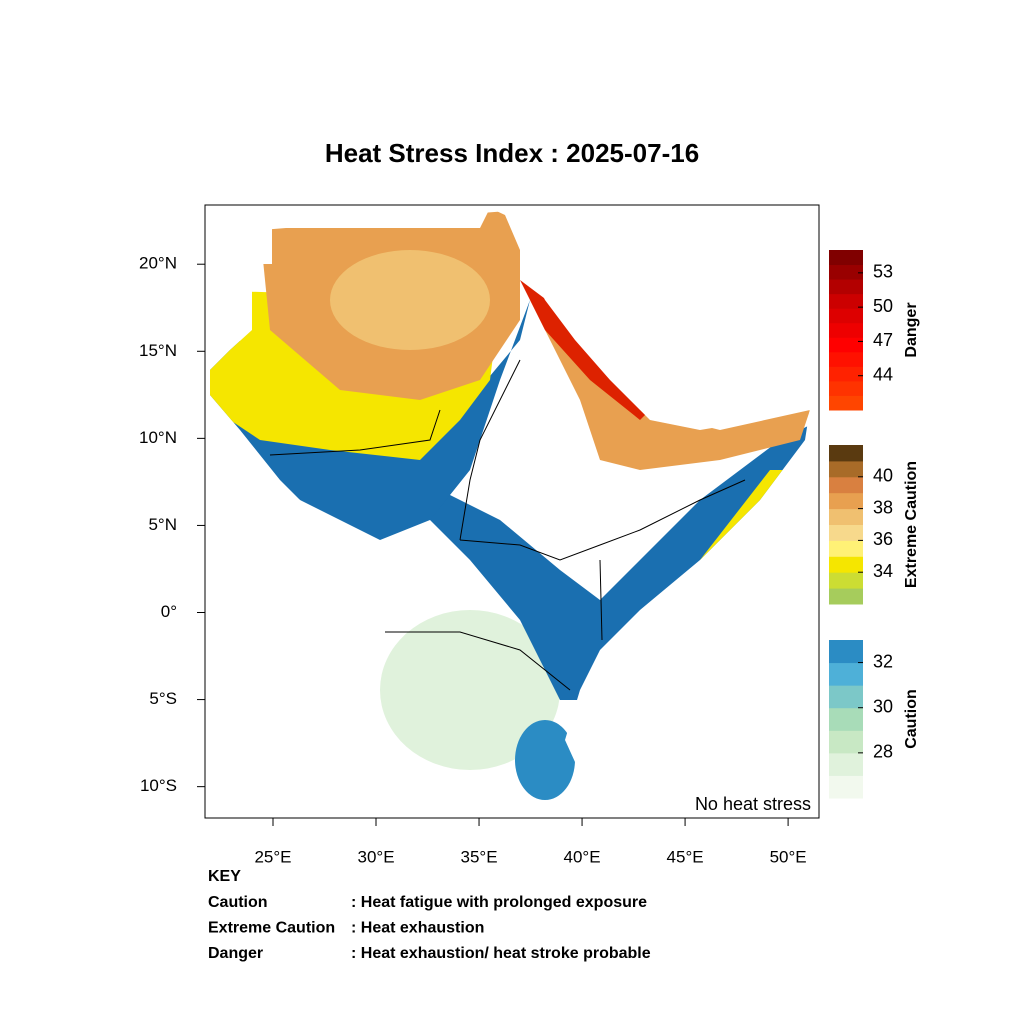  What do you see at coordinates (158, 350) in the screenshot?
I see `y-tick-label: 15°N` at bounding box center [158, 350].